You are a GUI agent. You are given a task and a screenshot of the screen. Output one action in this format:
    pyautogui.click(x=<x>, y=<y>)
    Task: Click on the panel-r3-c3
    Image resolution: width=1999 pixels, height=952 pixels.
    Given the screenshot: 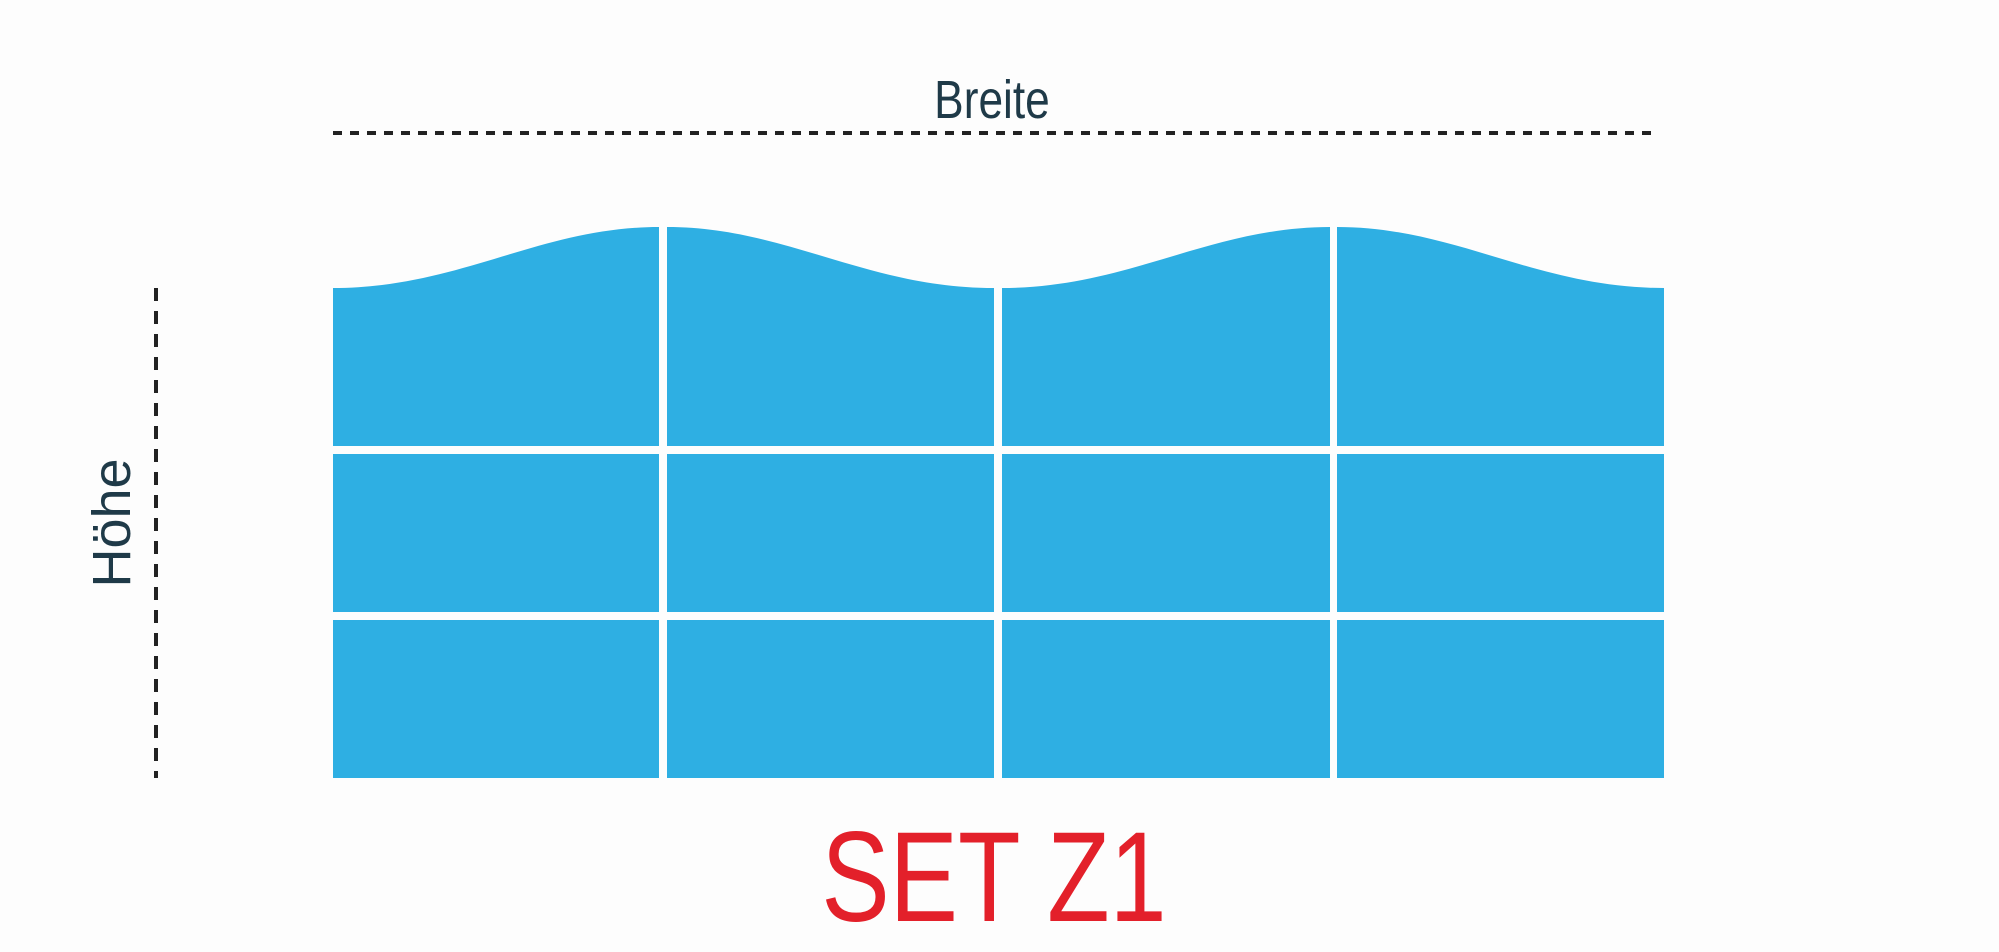 What is the action you would take?
    pyautogui.click(x=1166, y=699)
    